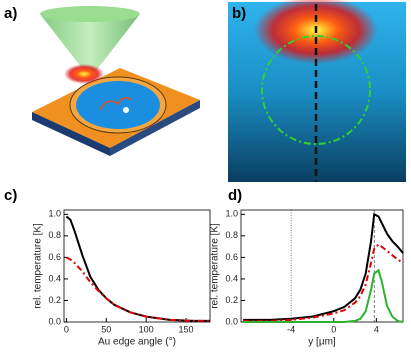 Image resolution: width=411 pixels, height=354 pixels. What do you see at coordinates (137, 342) in the screenshot?
I see `x-axis-label: Au edge angle (°)` at bounding box center [137, 342].